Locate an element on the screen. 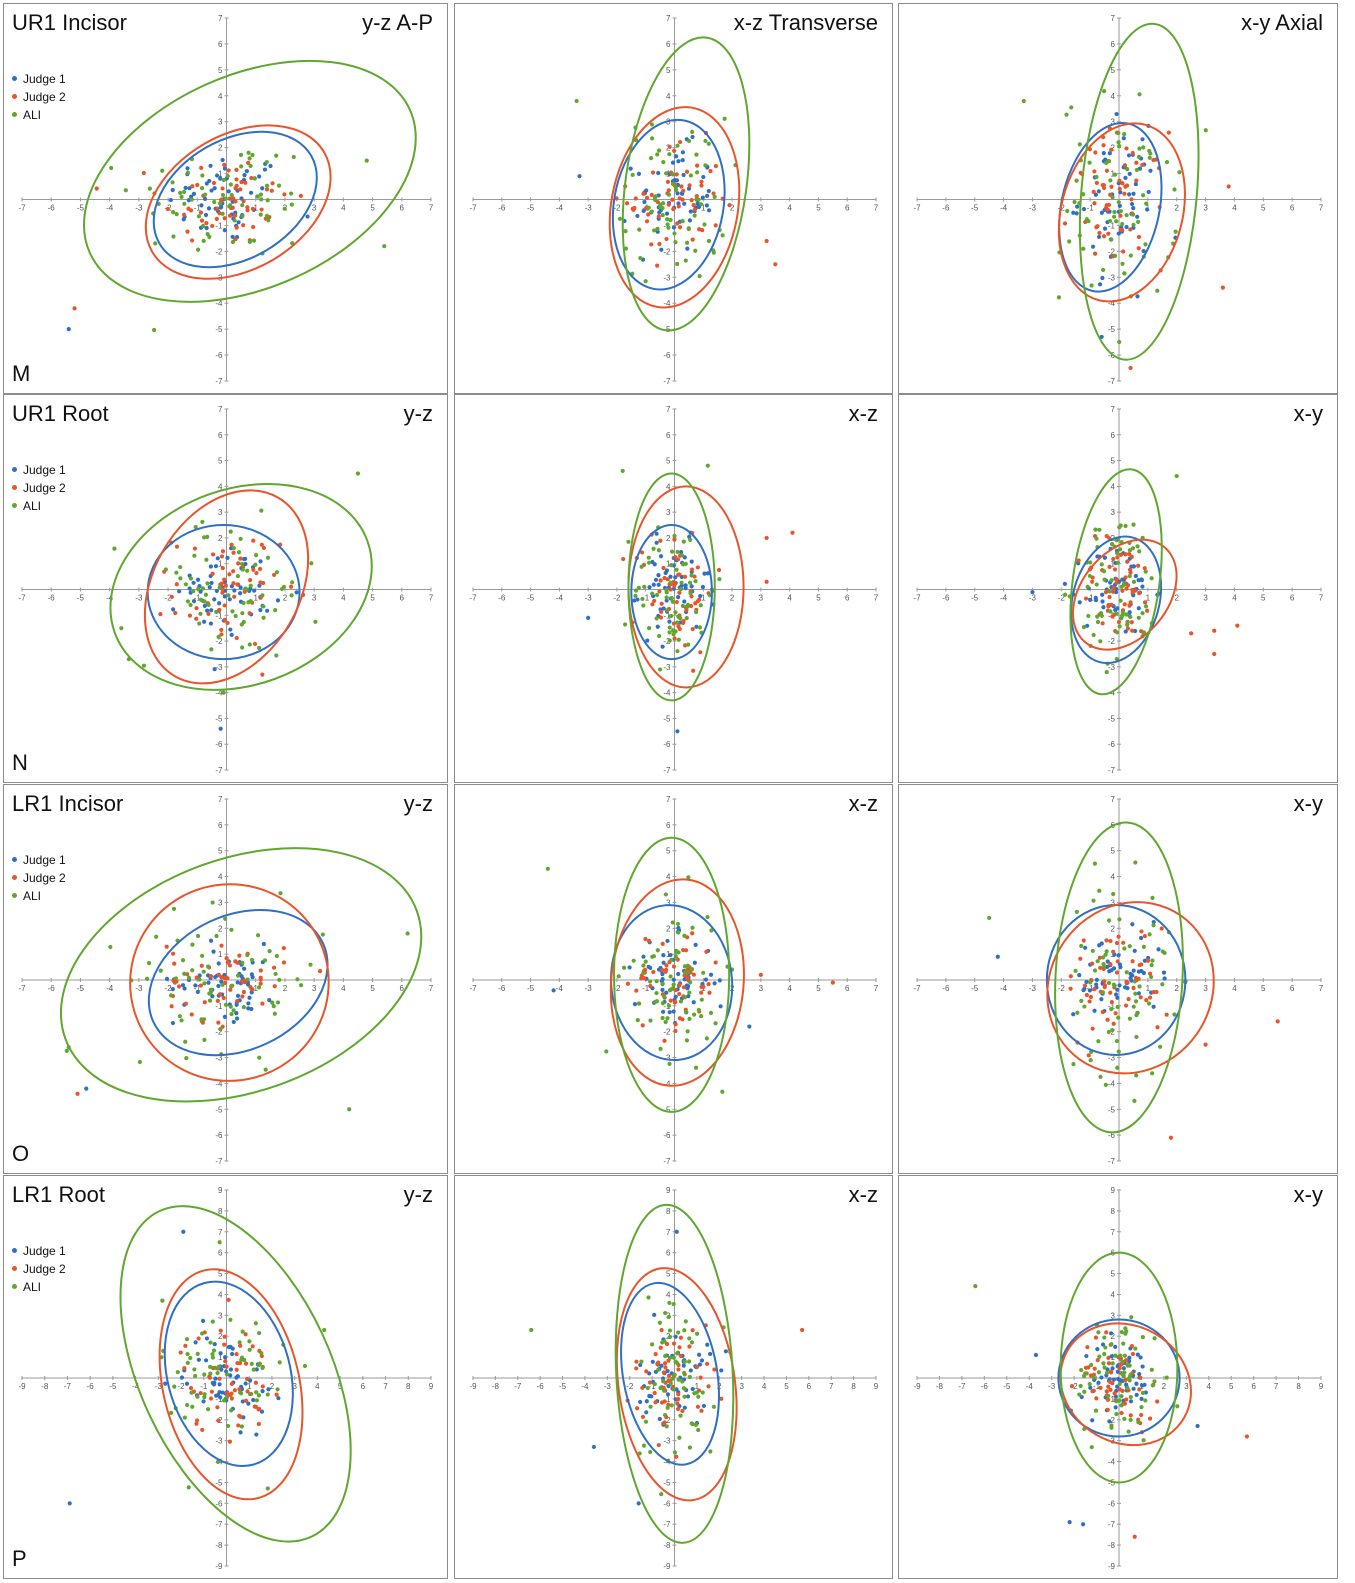 The height and width of the screenshot is (1583, 1355). y-tick-label: -7 is located at coordinates (1112, 1524).